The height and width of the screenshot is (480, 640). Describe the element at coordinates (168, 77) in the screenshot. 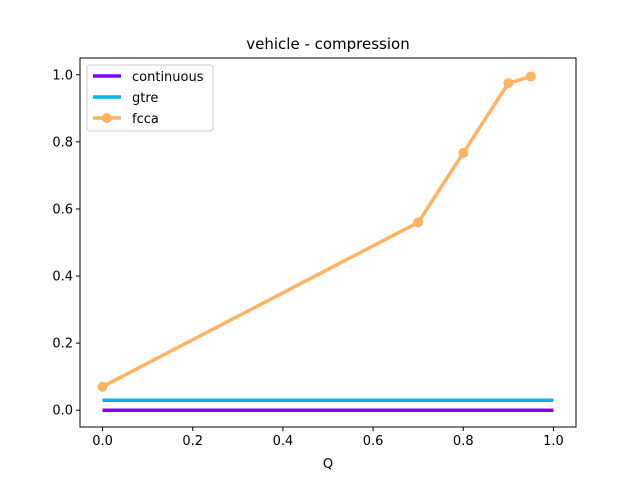

I see `legend-label-continuous: continuous` at that location.